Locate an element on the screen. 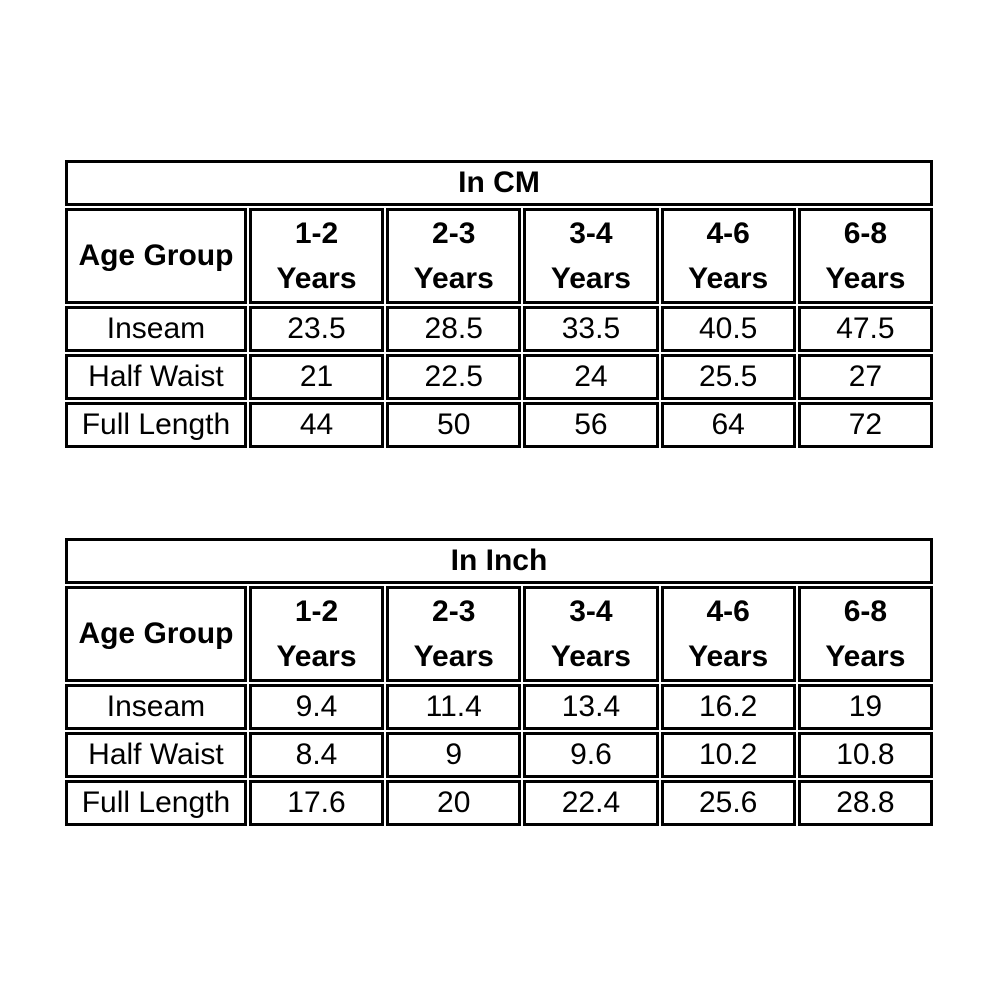 The width and height of the screenshot is (1000, 1000). value-cell: 19 is located at coordinates (865, 707).